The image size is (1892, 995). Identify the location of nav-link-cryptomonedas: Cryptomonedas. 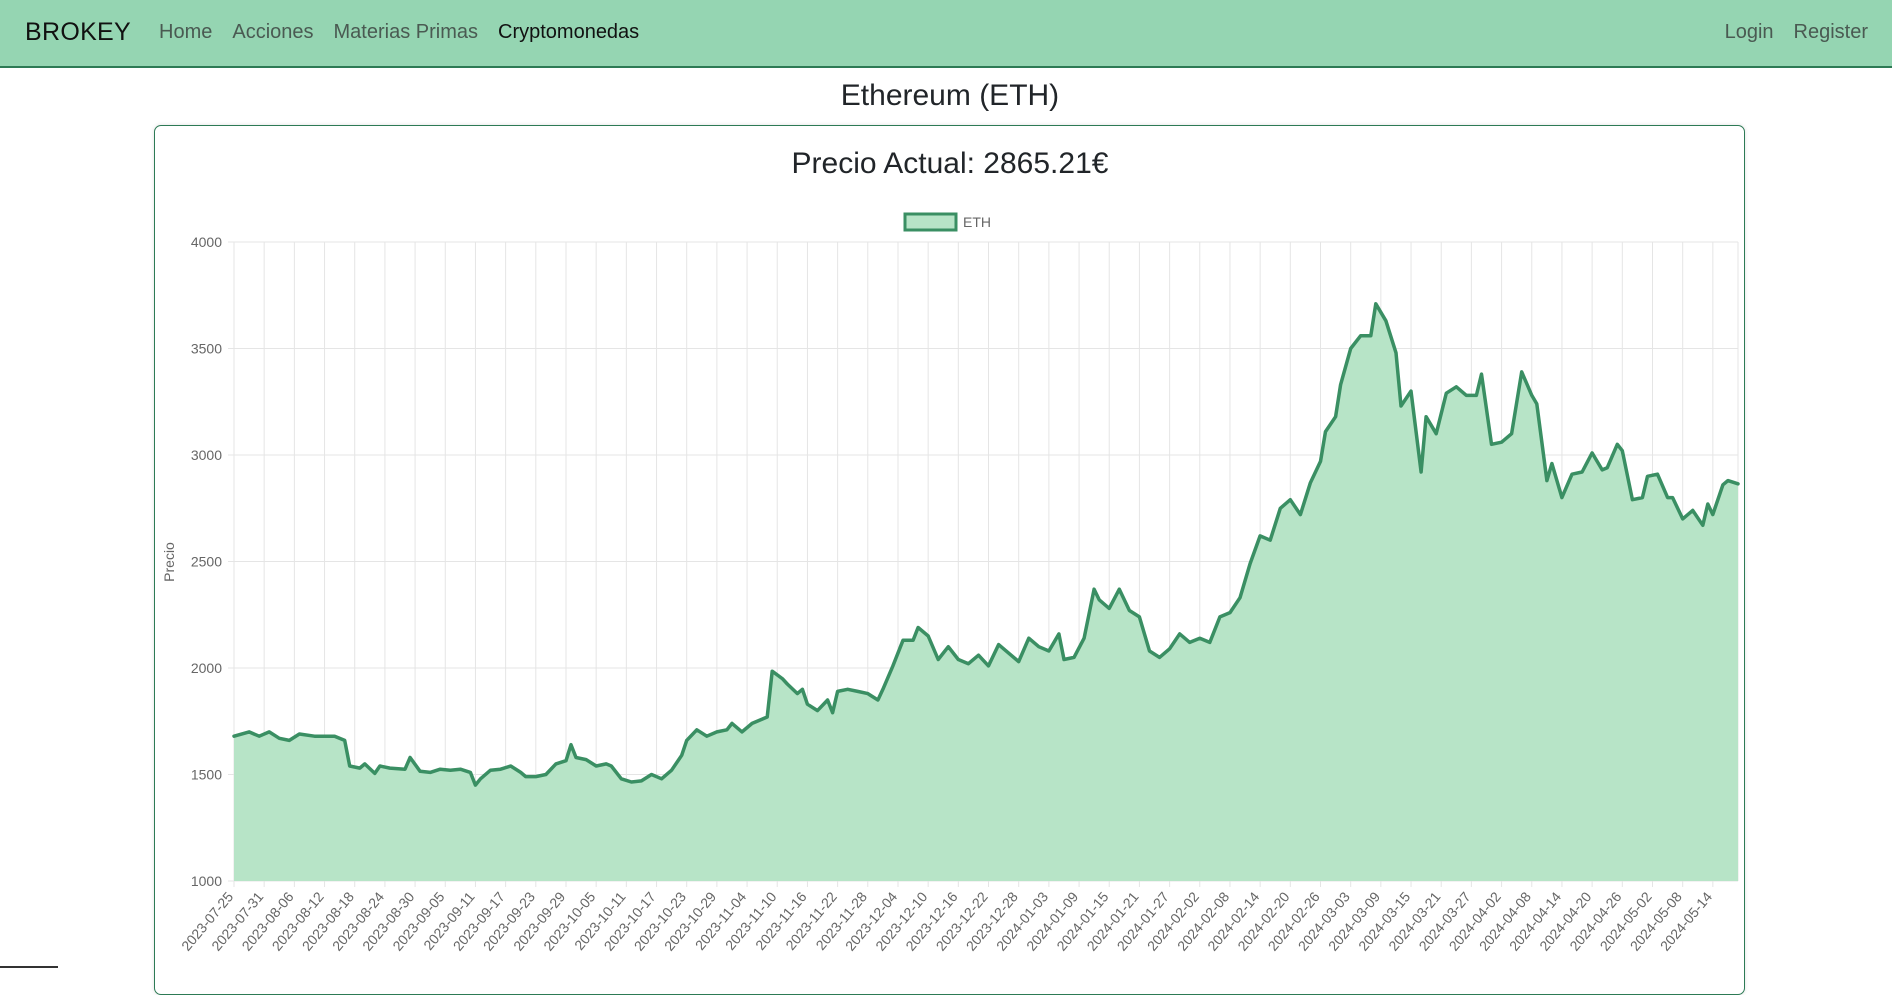
(569, 32).